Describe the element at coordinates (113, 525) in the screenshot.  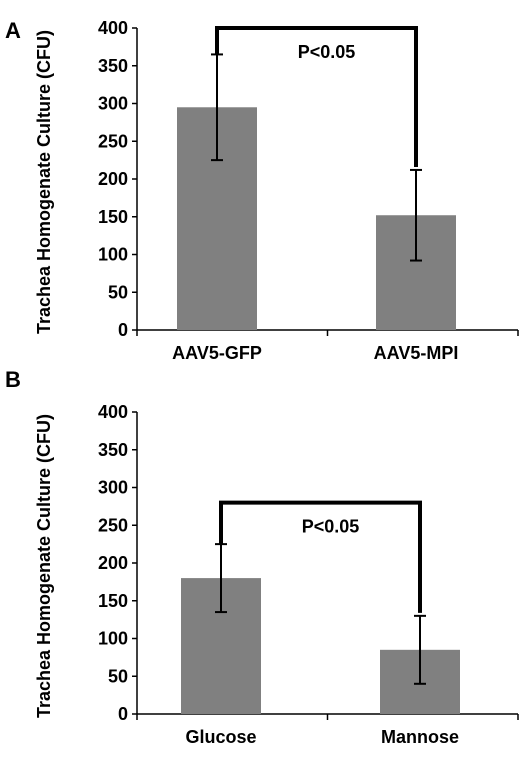
I see `panel-b-y-tick-label: 250` at that location.